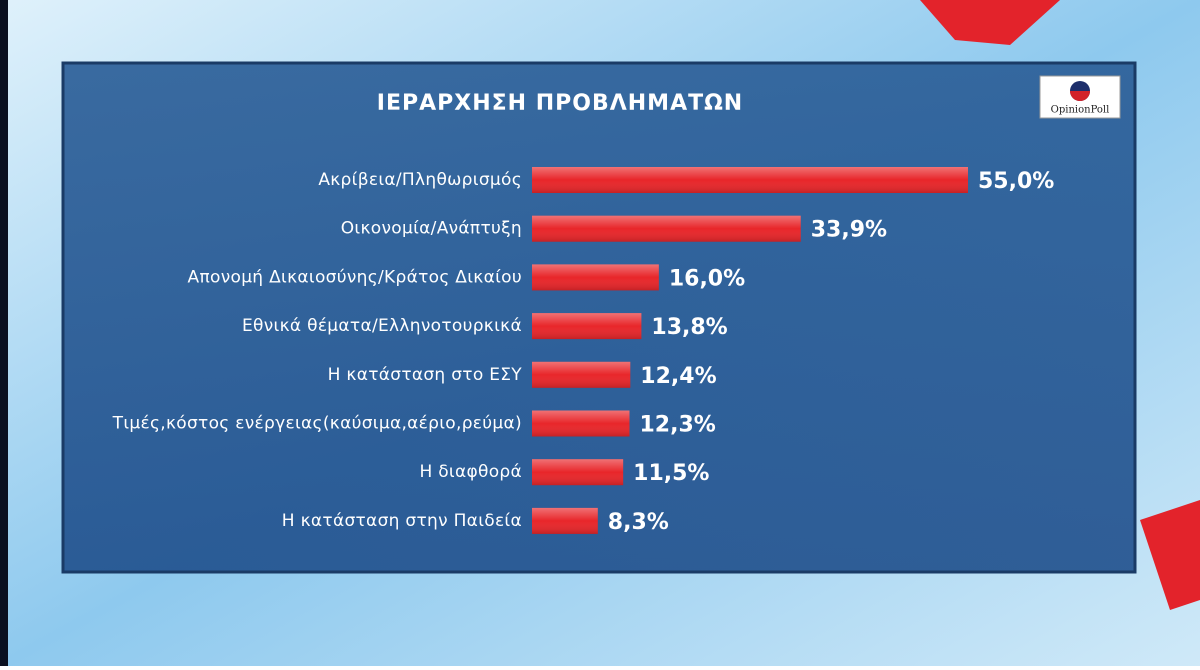  Describe the element at coordinates (355, 277) in the screenshot. I see `category-label: Απονομή Δικαιοσύνης/Κράτος Δικαίου` at that location.